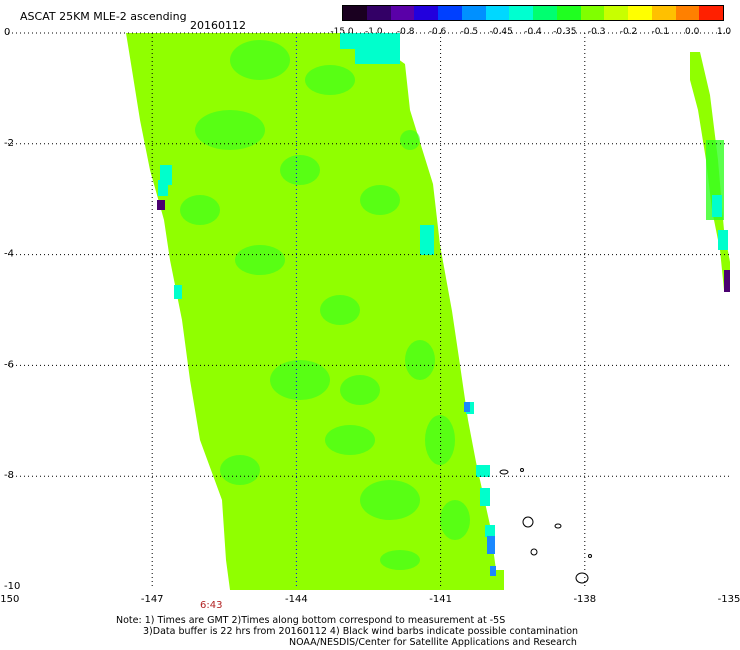 This screenshot has width=740, height=650. I want to click on longitude-label: -141, so click(440, 599).